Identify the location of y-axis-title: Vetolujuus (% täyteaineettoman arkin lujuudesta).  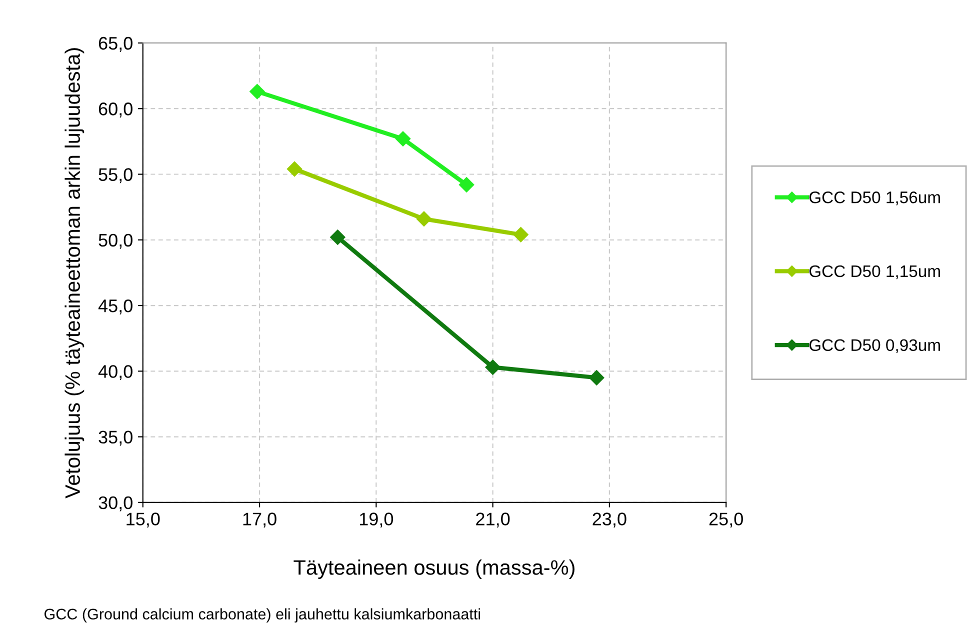
(74, 273).